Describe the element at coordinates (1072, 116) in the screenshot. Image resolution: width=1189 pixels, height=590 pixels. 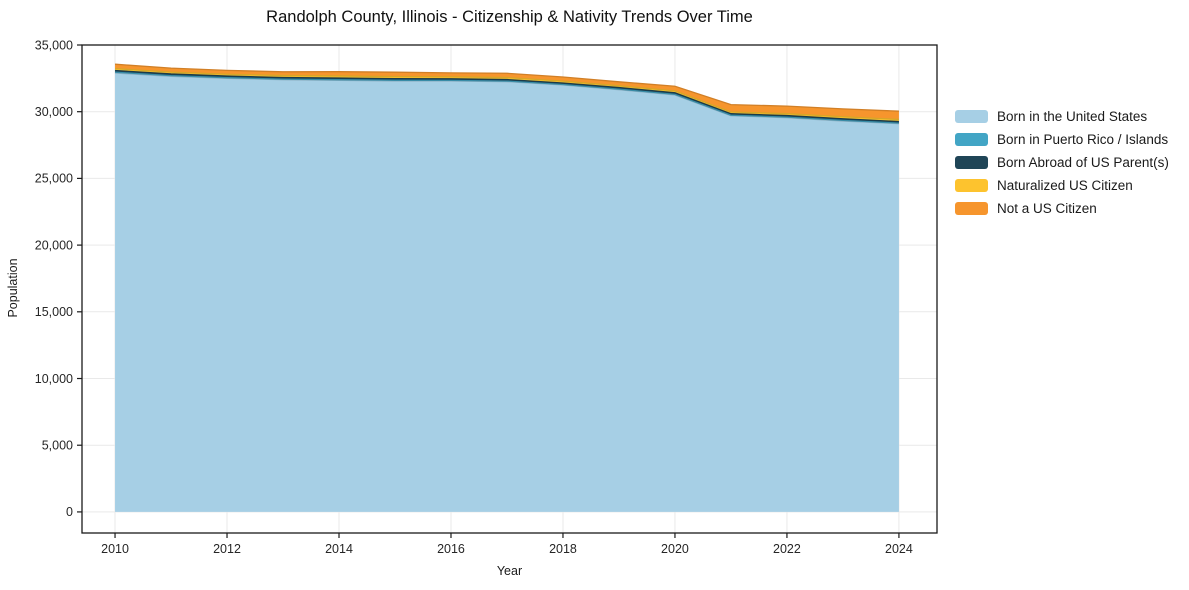
I see `legend-label: Born in the United States` at that location.